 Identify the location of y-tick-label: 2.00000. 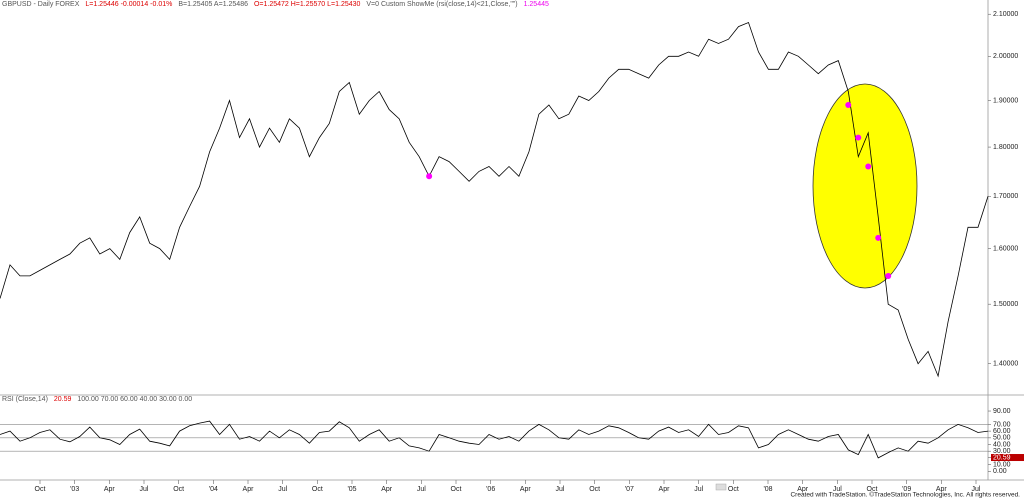
(1005, 56).